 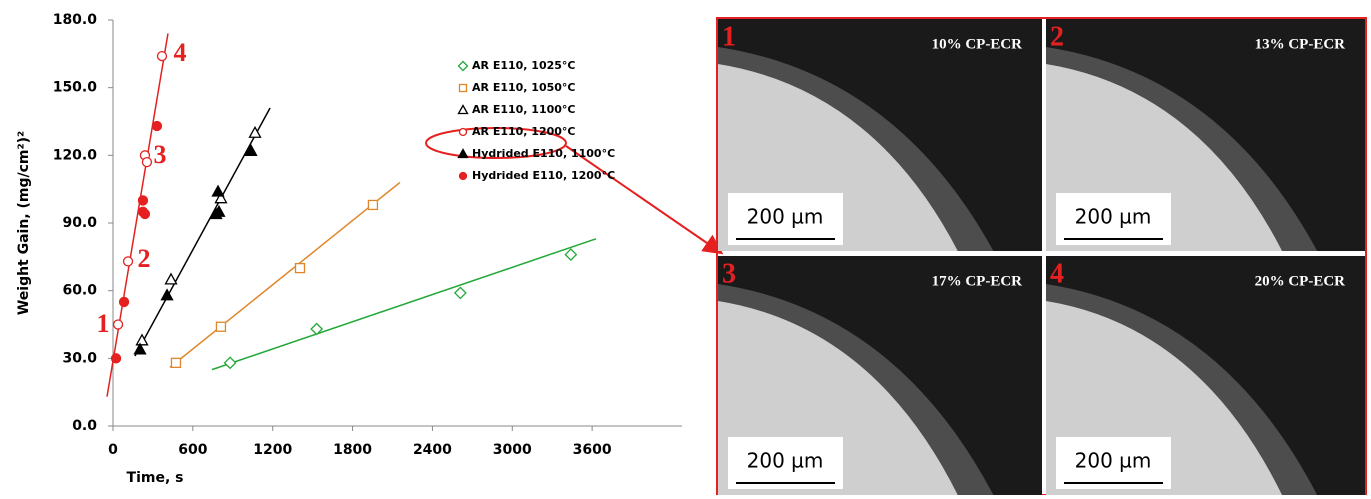 I want to click on y-tick-label: 180.0, so click(x=75, y=20).